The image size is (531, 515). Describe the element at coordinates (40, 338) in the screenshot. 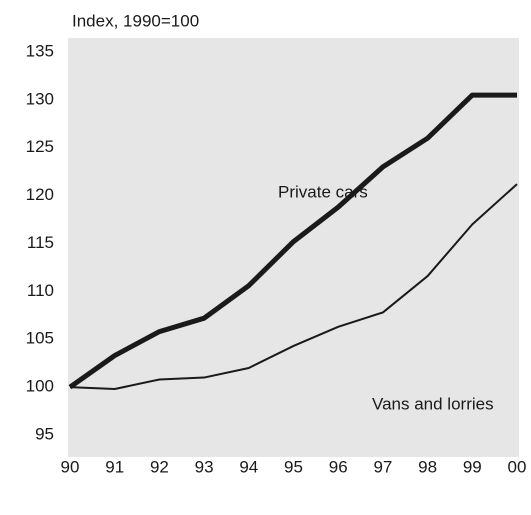

I see `y-tick-label: 105` at that location.